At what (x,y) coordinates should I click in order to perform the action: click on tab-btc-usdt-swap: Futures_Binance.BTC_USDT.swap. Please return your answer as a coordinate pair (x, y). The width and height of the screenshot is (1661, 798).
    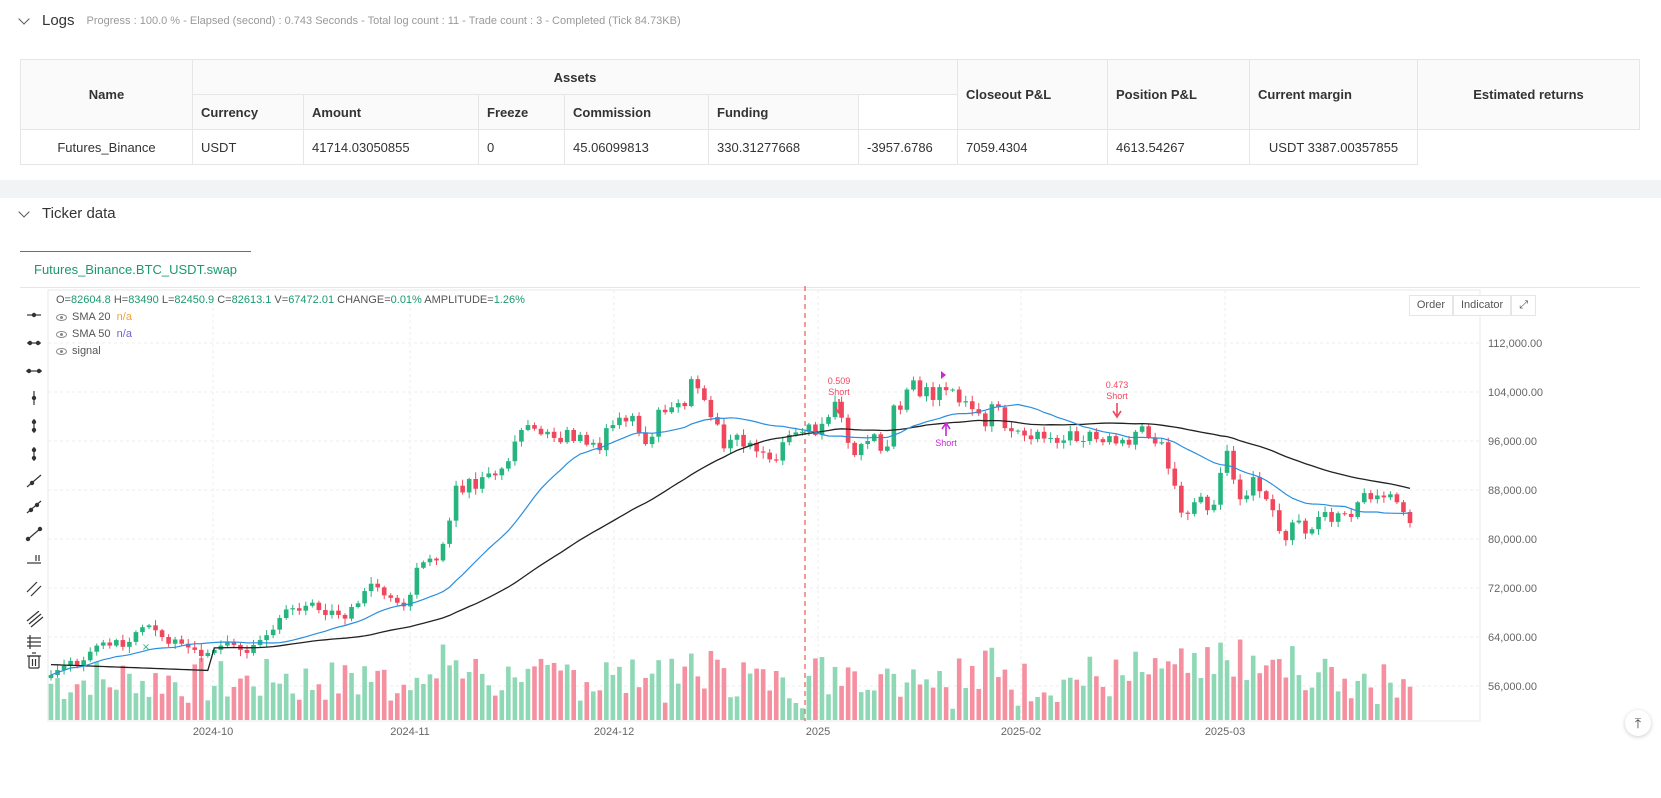
    Looking at the image, I should click on (136, 269).